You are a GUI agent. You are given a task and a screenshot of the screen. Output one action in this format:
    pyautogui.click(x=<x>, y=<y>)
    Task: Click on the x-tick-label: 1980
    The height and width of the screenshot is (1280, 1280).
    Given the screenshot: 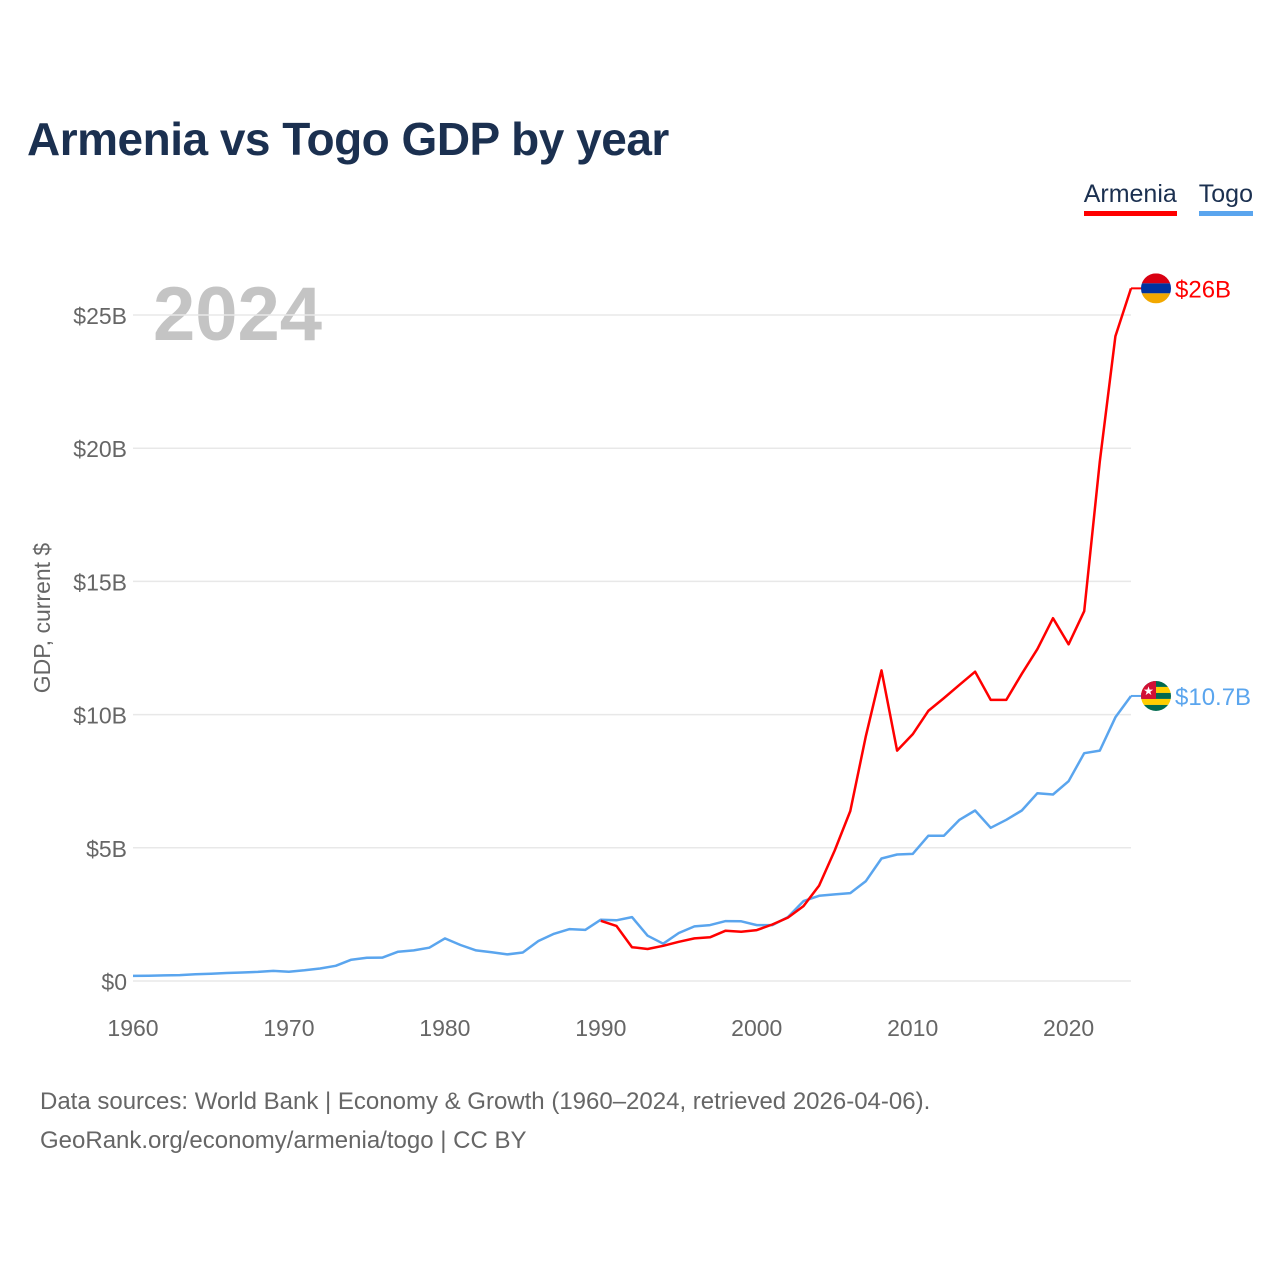 What is the action you would take?
    pyautogui.click(x=444, y=1028)
    